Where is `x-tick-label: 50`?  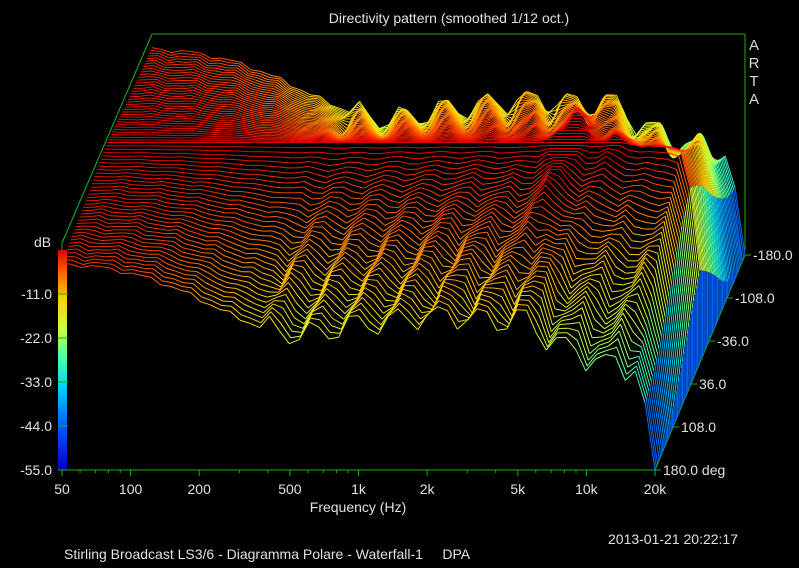 x-tick-label: 50 is located at coordinates (62, 489).